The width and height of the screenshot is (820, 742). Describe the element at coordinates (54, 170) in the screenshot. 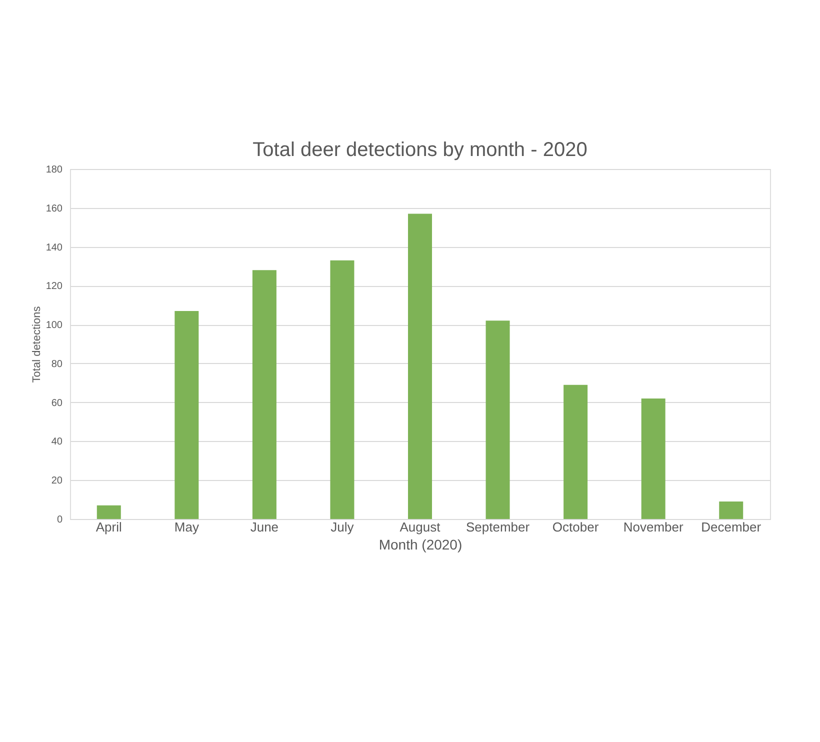

I see `y-tick-label: 180` at that location.